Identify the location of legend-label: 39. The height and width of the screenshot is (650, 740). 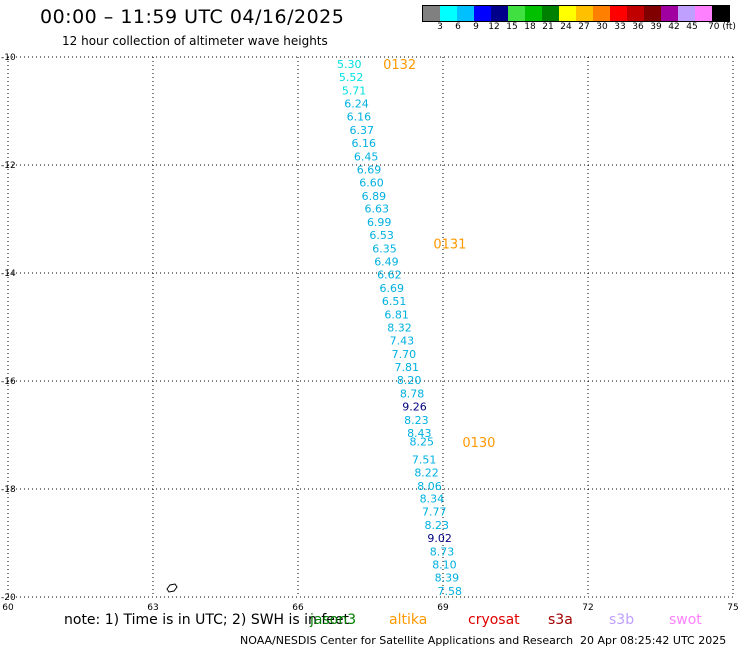
(656, 27).